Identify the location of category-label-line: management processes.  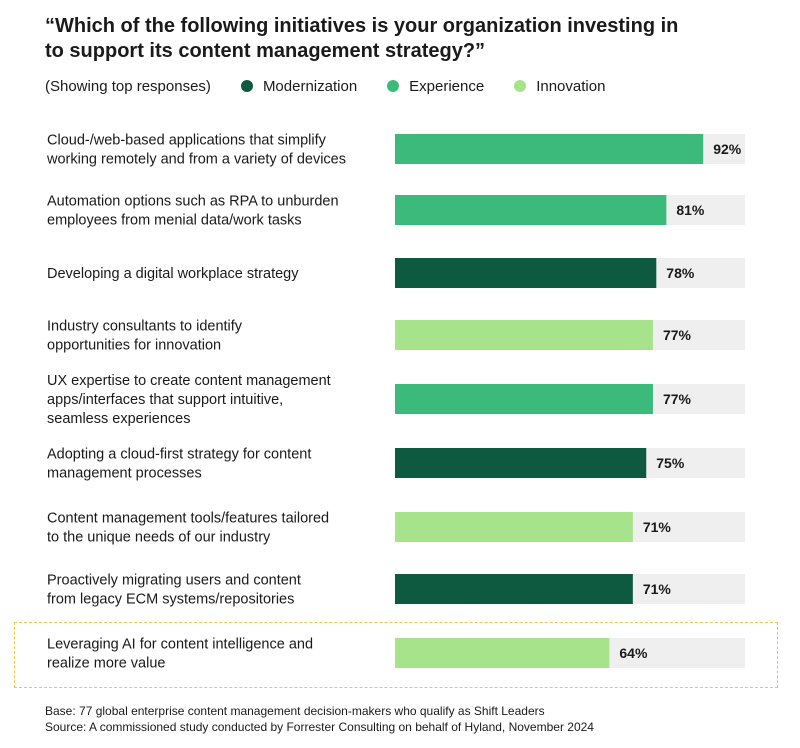
(124, 474).